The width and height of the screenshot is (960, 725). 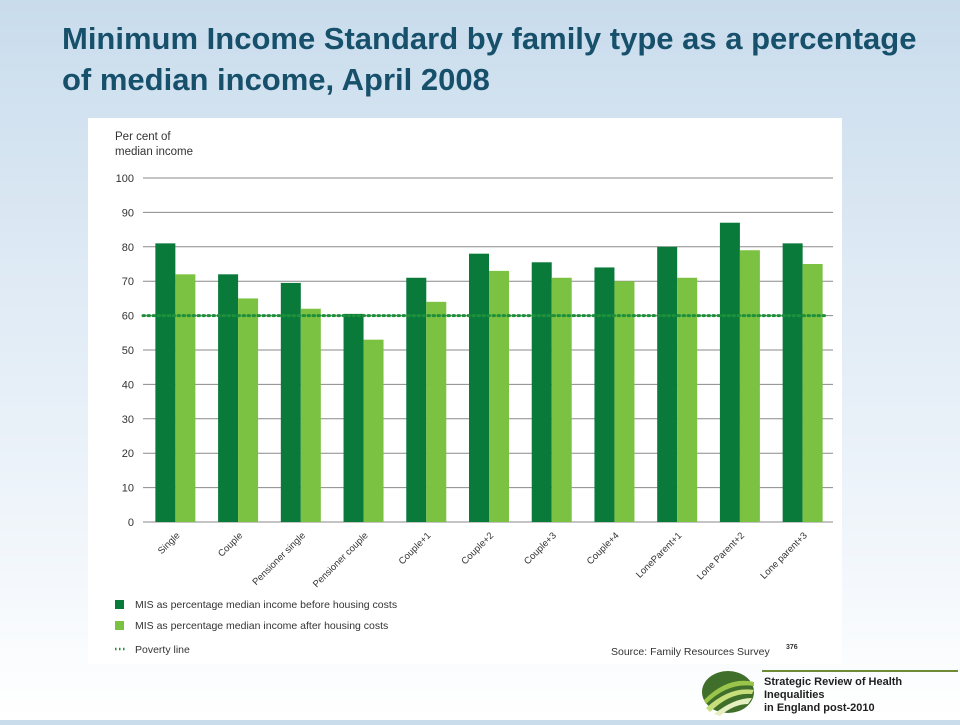 What do you see at coordinates (128, 282) in the screenshot?
I see `y-tick-label: 70` at bounding box center [128, 282].